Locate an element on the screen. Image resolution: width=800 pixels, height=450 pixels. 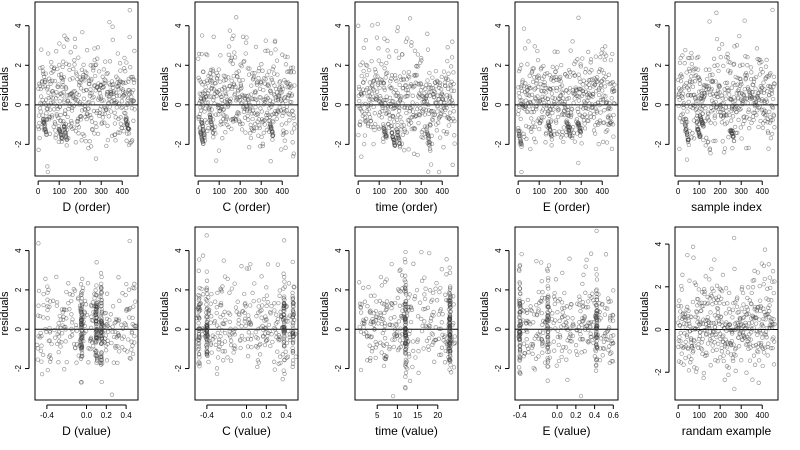
x-tick-label: 400 is located at coordinates (603, 191).